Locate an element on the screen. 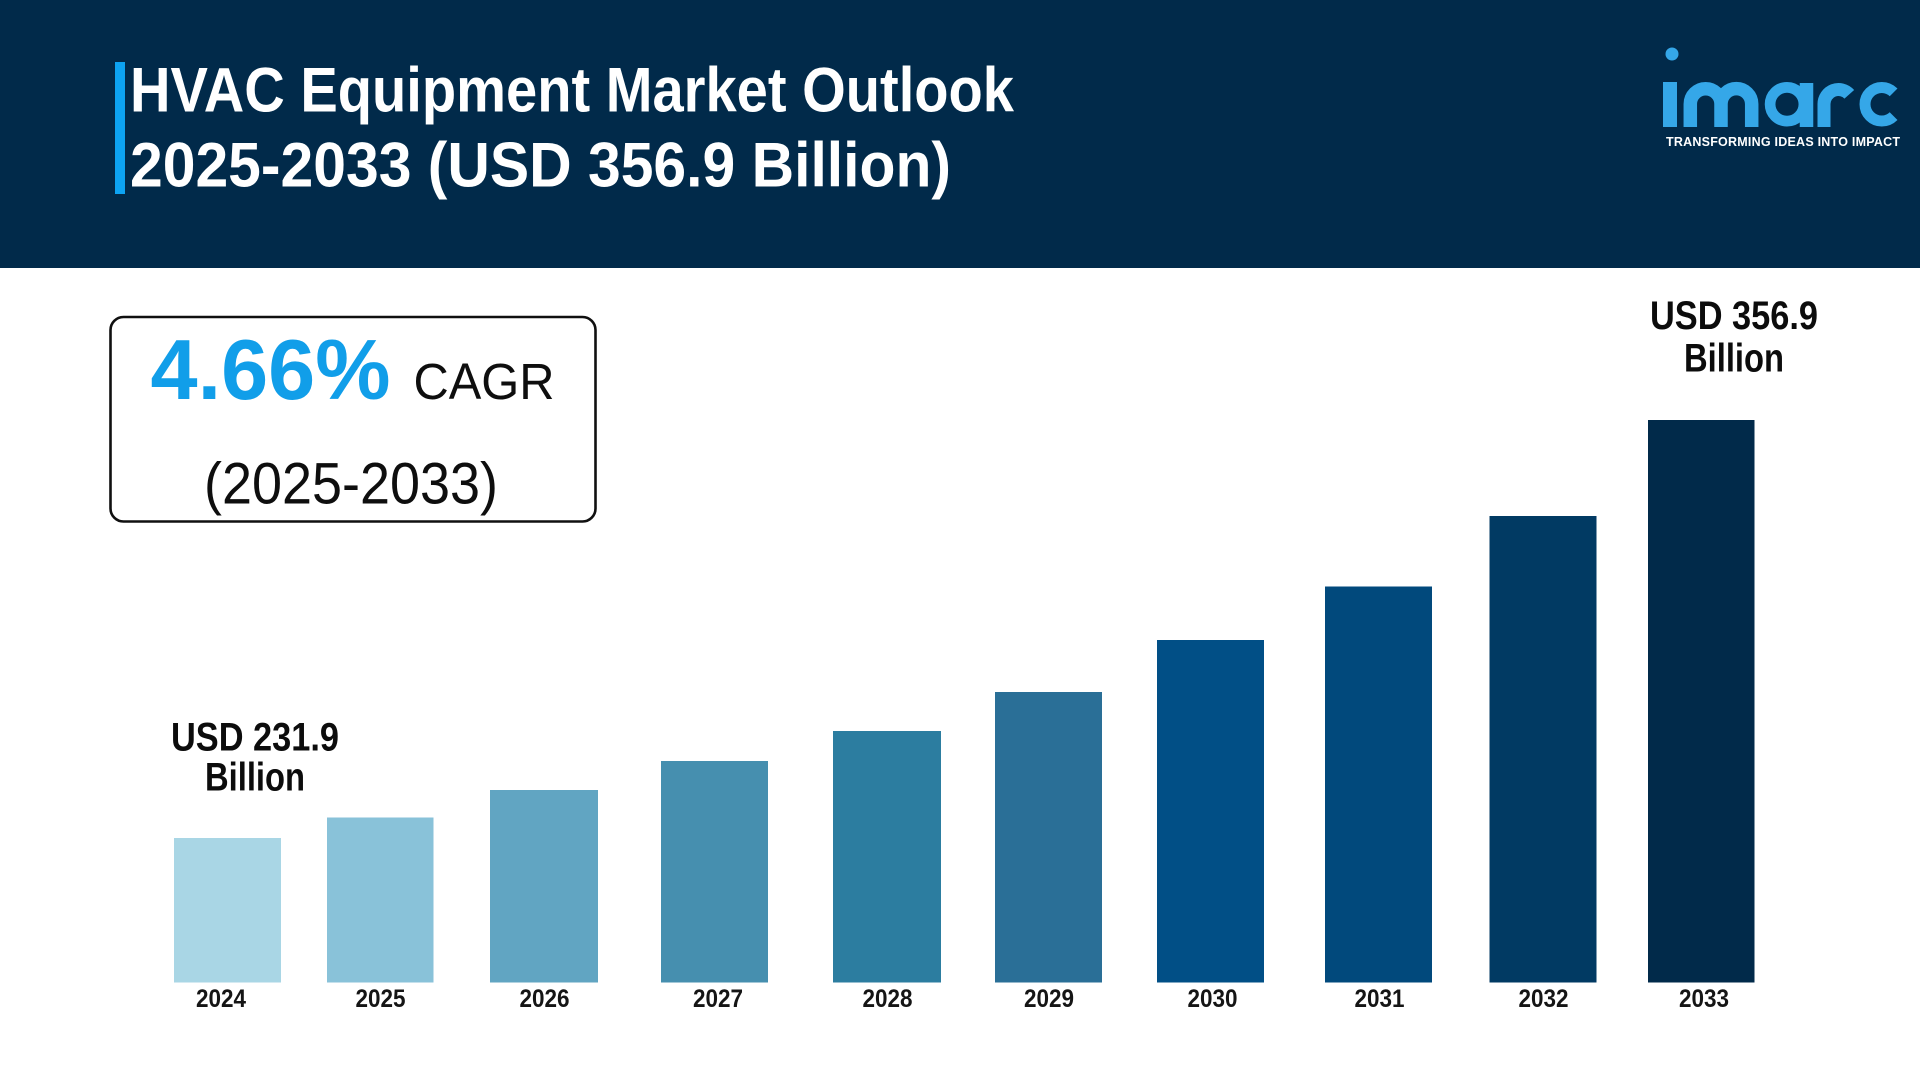 Image resolution: width=1920 pixels, height=1085 pixels. svg-text: 2029 is located at coordinates (1049, 999).